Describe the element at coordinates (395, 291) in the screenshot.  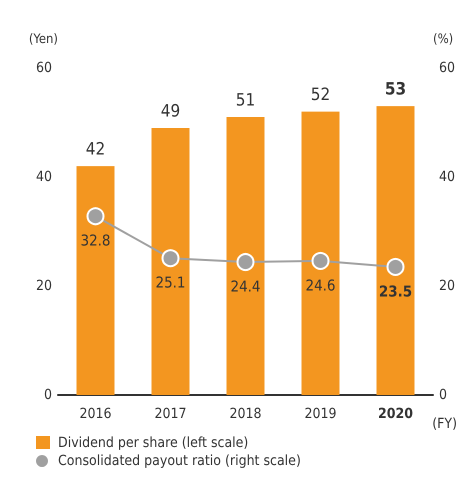
I see `data-label: 23.5` at that location.